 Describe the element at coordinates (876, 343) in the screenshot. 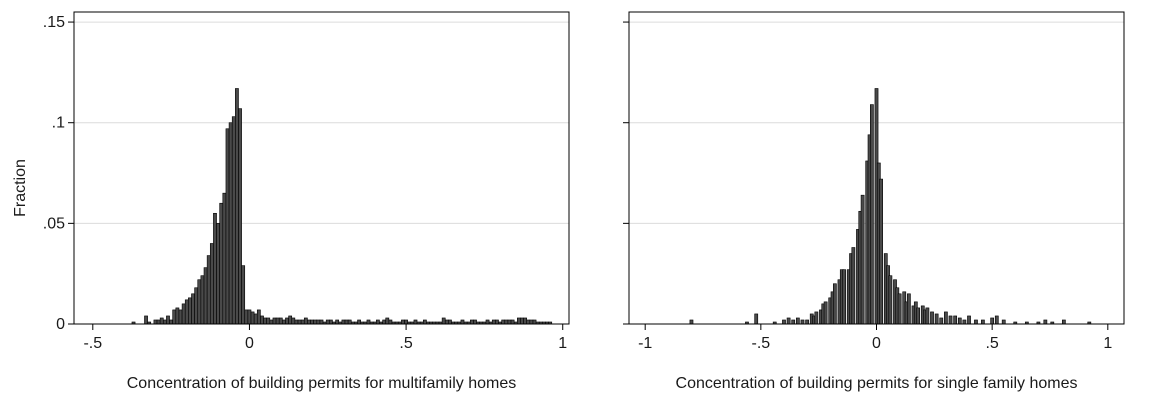

I see `x-tick-label: 0` at that location.